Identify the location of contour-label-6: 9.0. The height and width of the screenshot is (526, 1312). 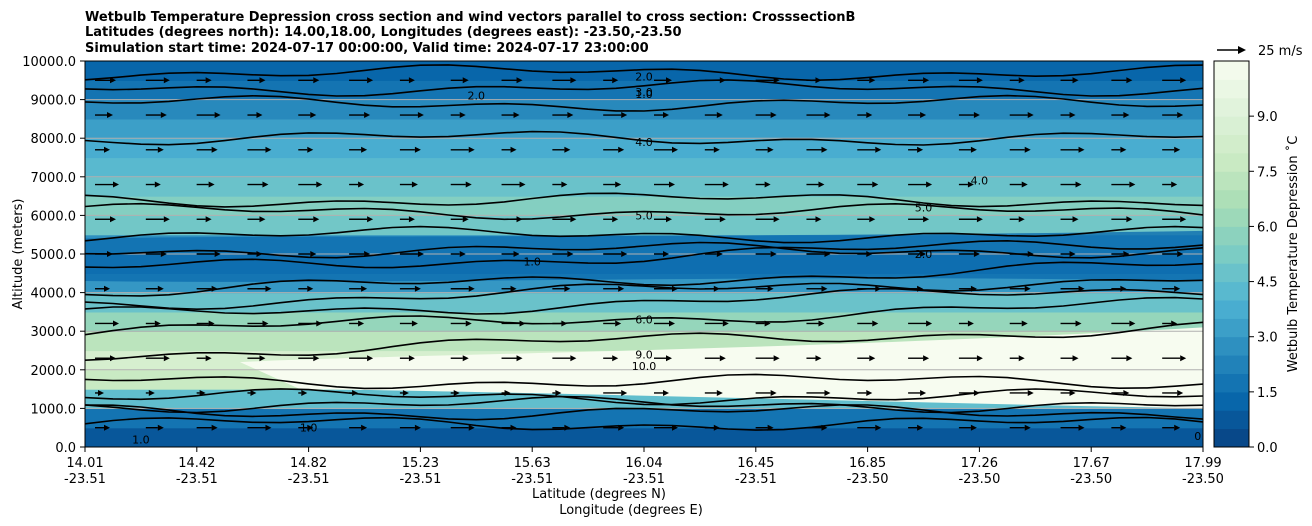
(644, 354).